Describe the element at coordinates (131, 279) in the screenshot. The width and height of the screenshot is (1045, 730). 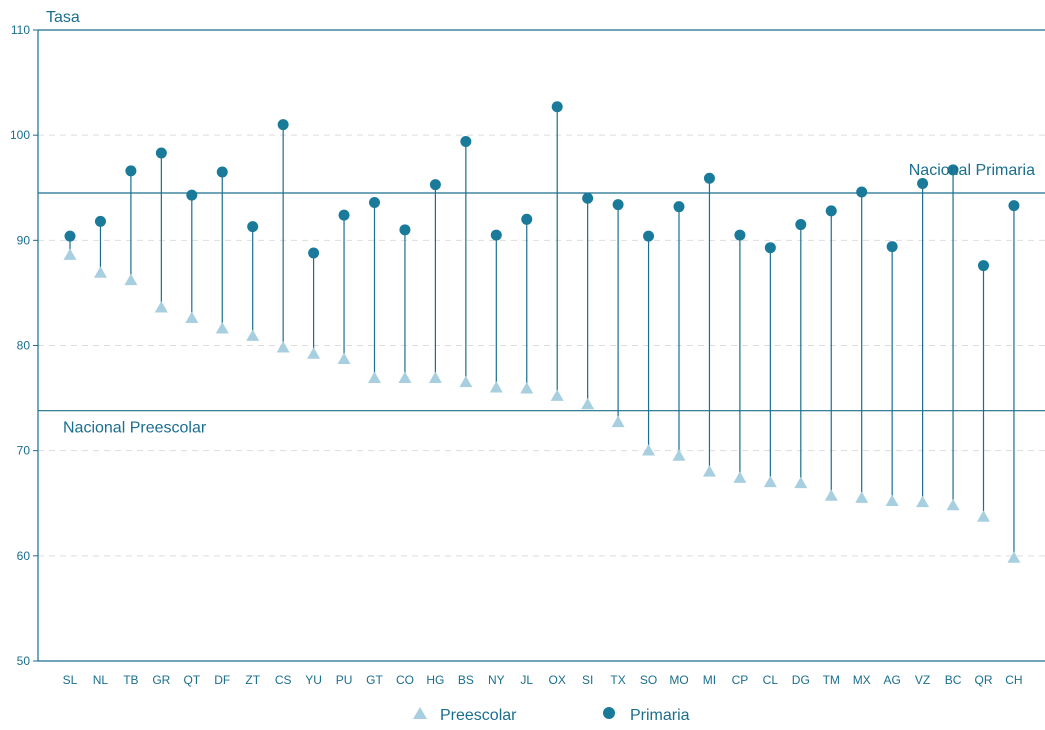
I see `preescolar-marker-TB` at that location.